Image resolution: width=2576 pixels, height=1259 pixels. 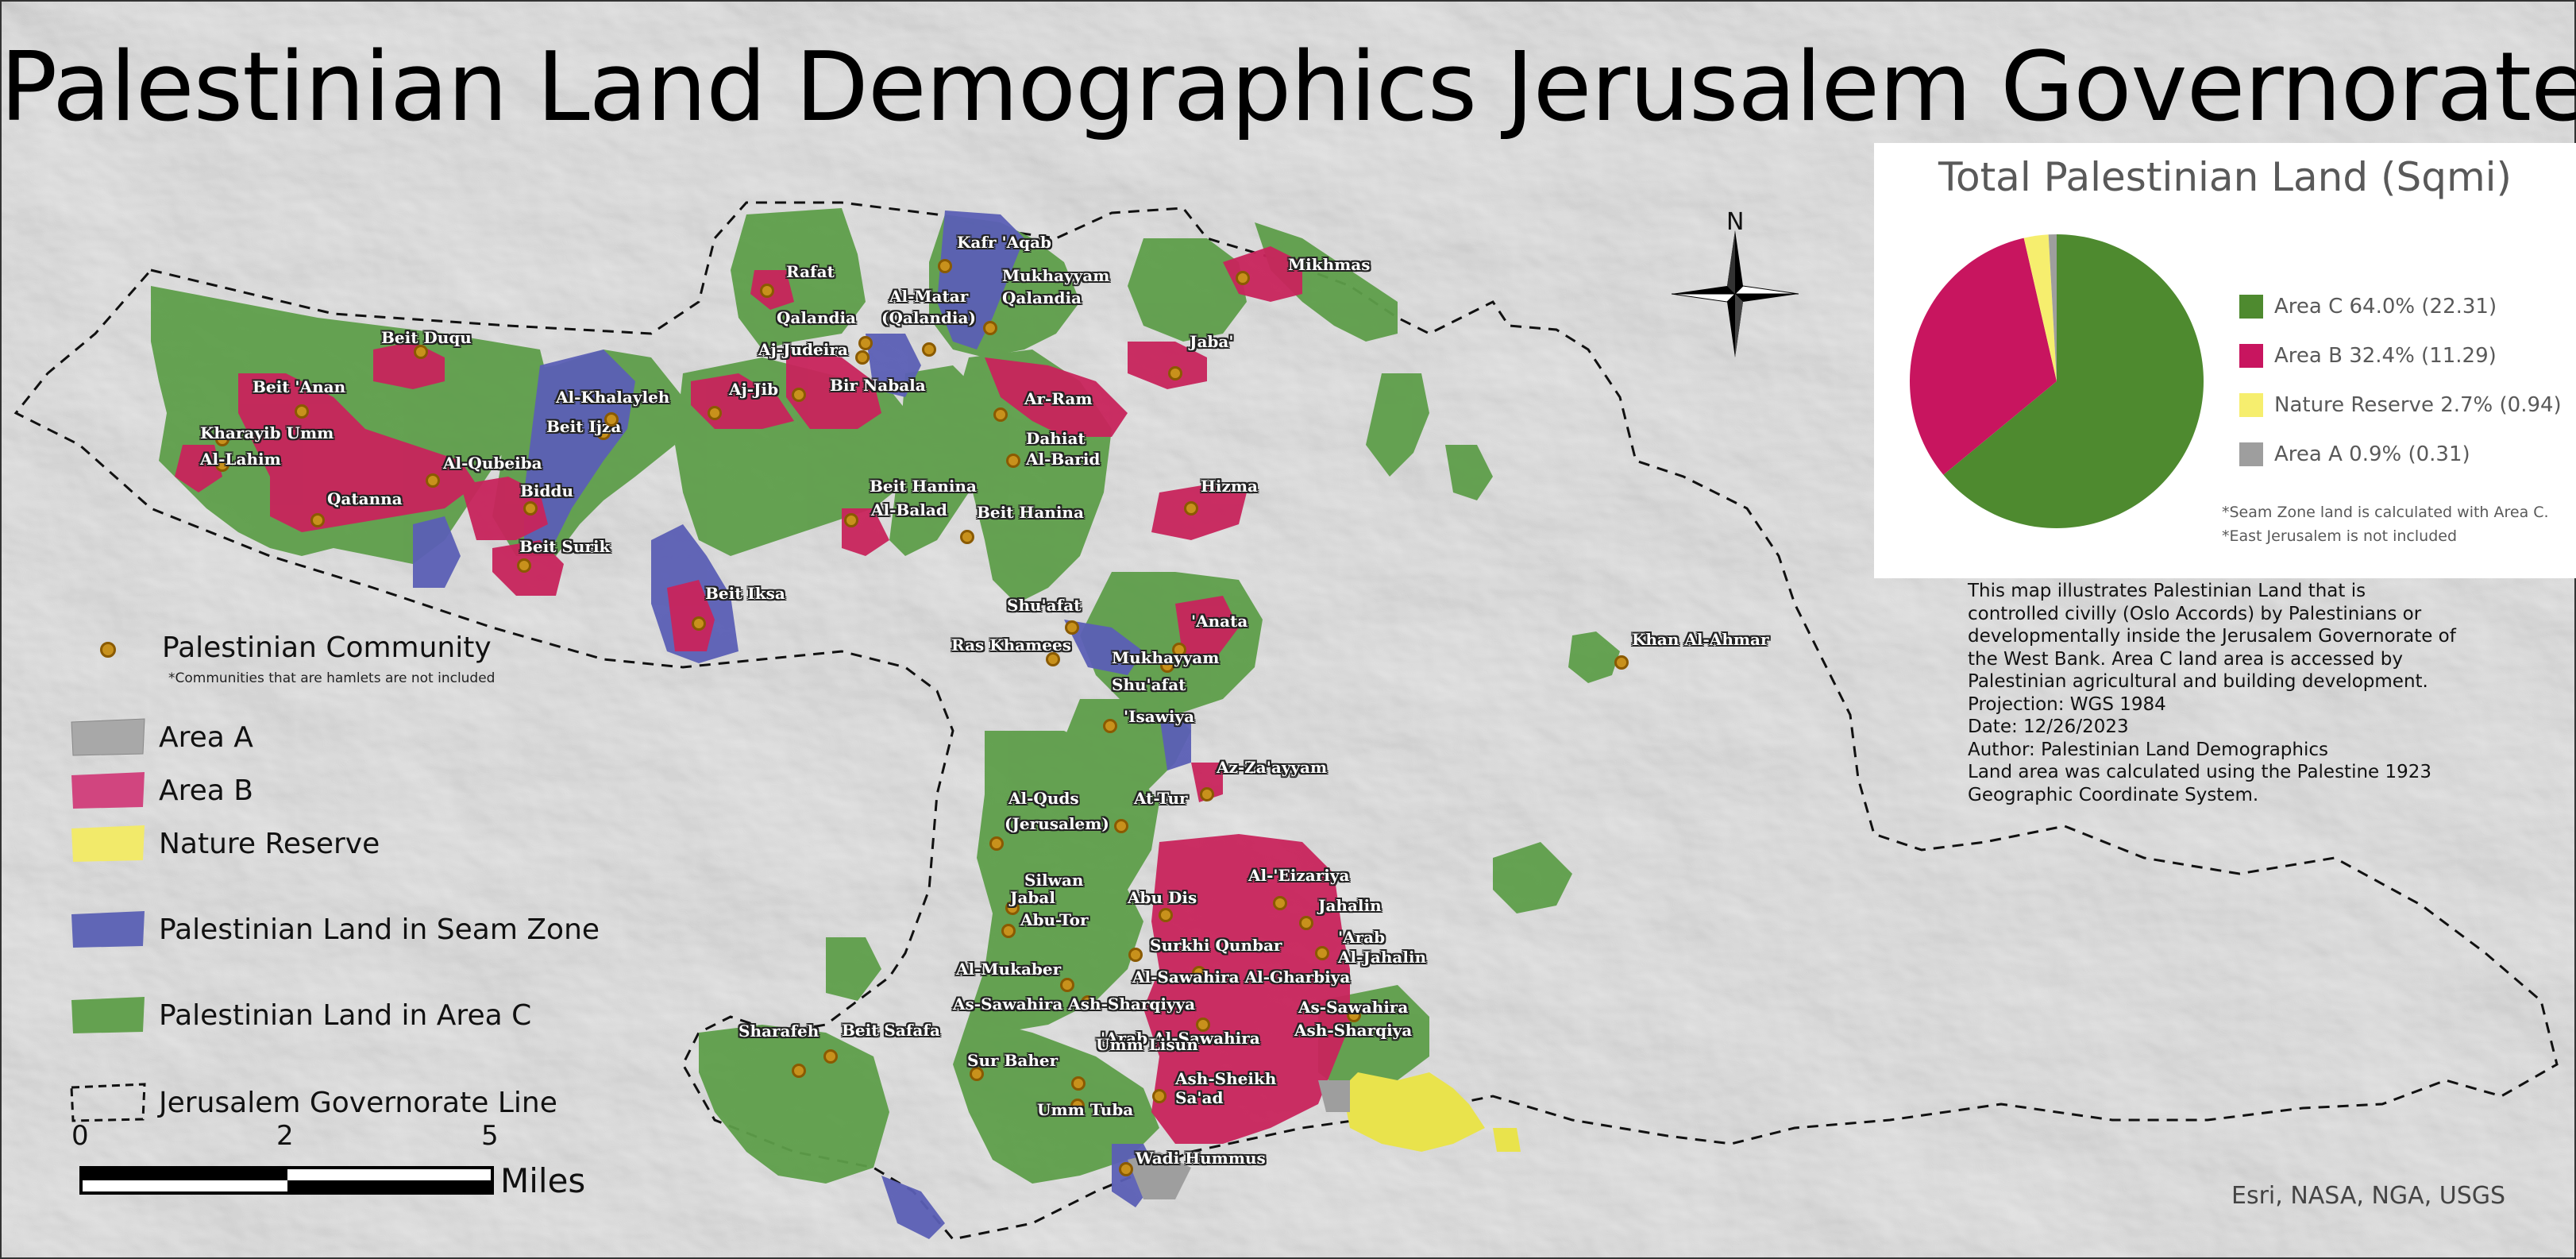 What do you see at coordinates (1162, 898) in the screenshot?
I see `place-label: Abu Dis` at bounding box center [1162, 898].